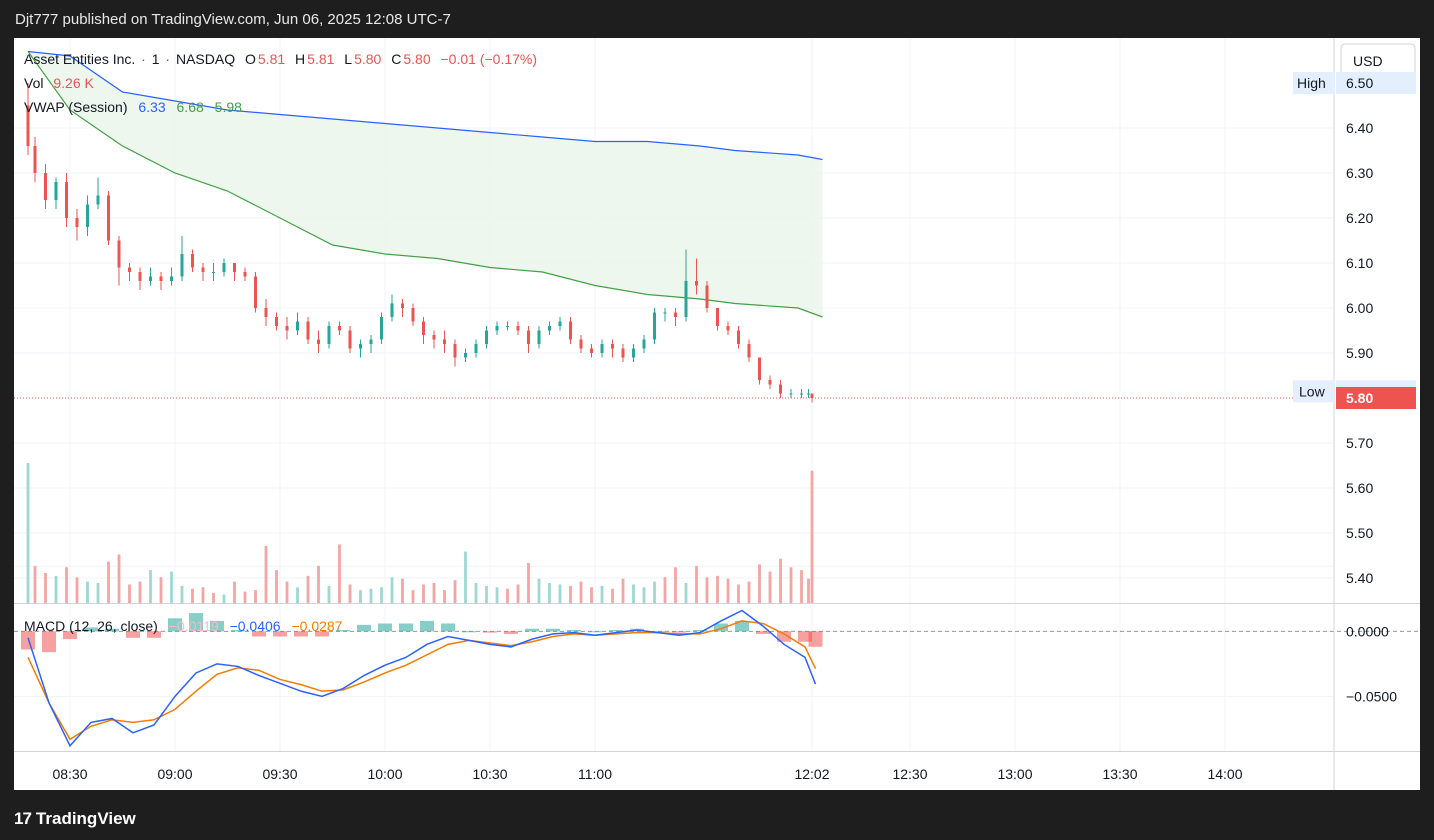 The height and width of the screenshot is (840, 1434). I want to click on change-value: −0.01 (−0.17%), so click(489, 59).